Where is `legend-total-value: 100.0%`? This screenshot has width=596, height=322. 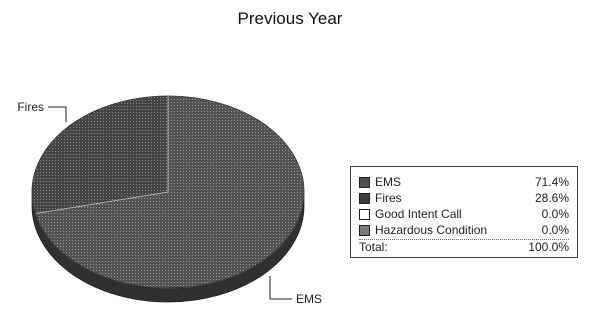
legend-total-value: 100.0% is located at coordinates (548, 247).